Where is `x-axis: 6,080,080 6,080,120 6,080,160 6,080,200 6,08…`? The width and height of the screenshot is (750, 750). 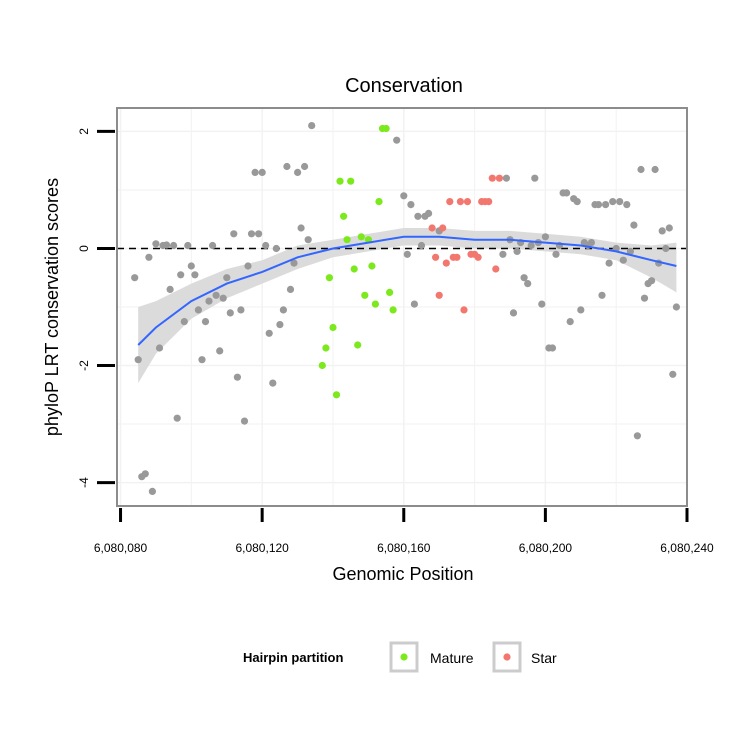 x-axis: 6,080,080 6,080,120 6,080,160 6,080,200 6,08… is located at coordinates (404, 531).